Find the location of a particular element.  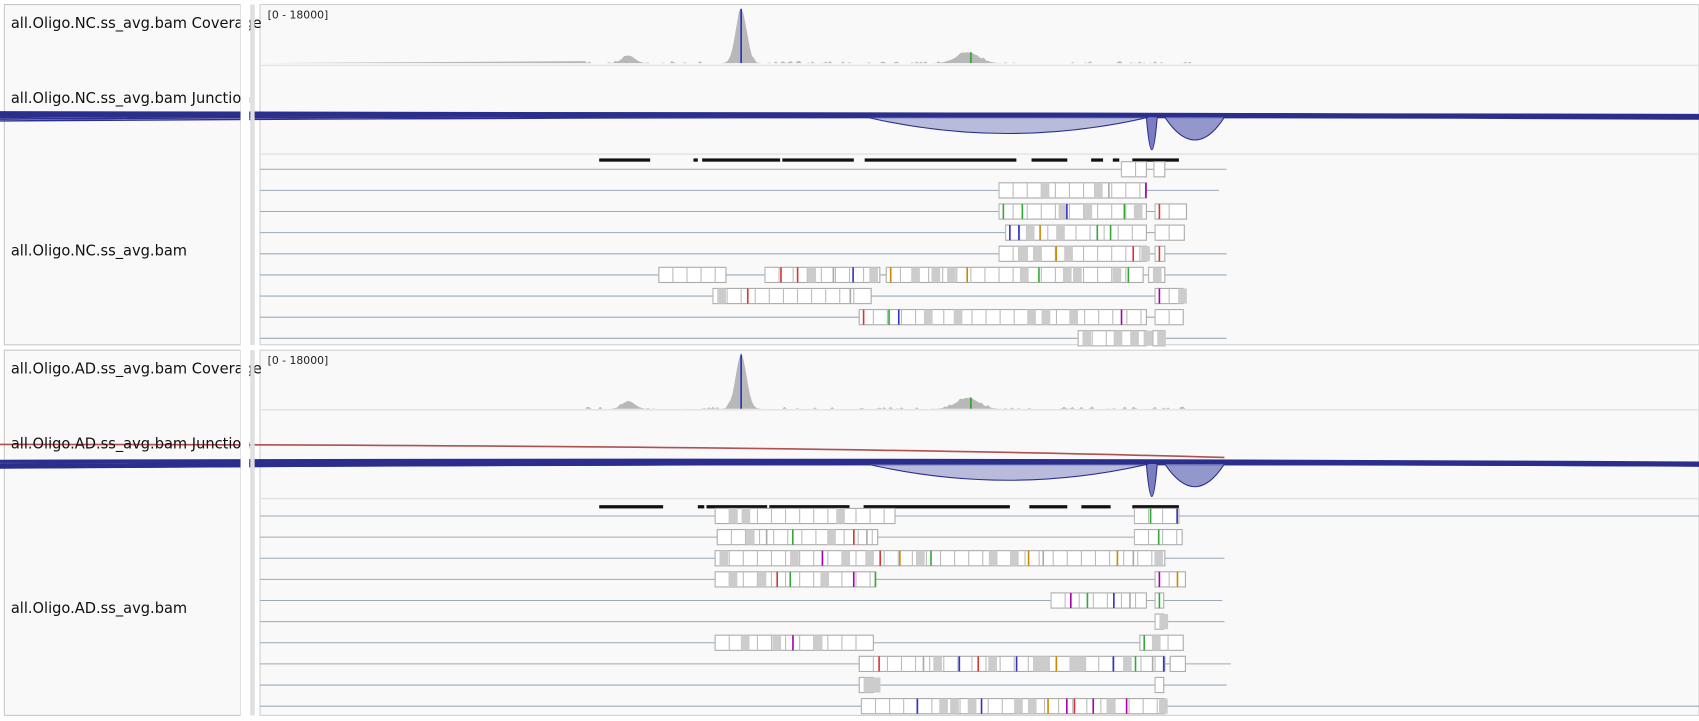

track-name: all.Oligo.NC.ss_avg.bam Junction is located at coordinates (131, 98).